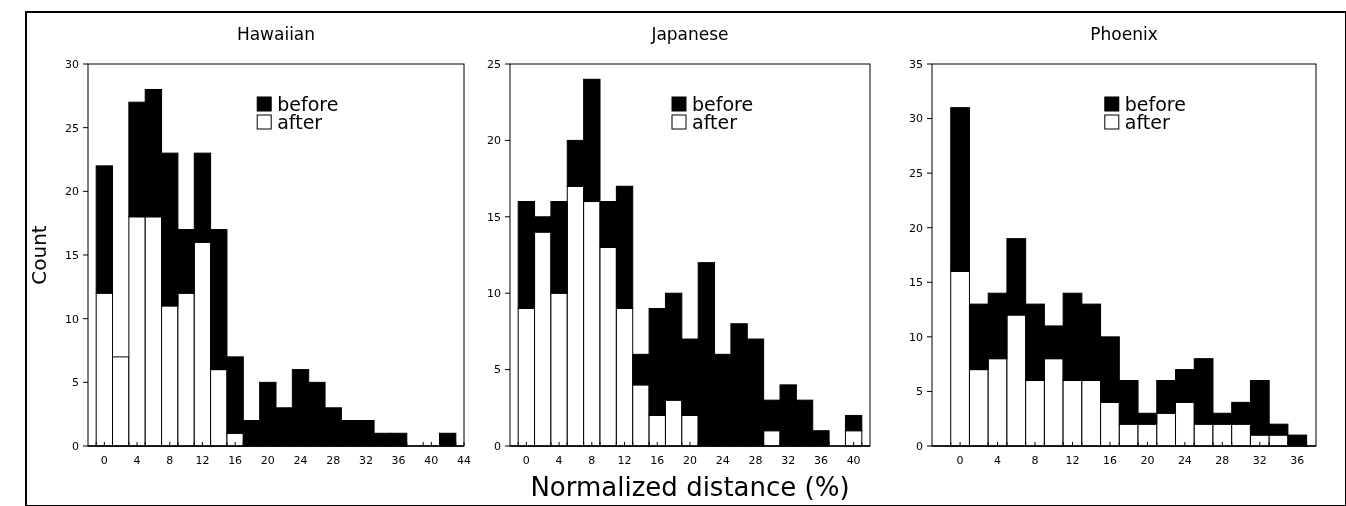 This screenshot has height=506, width=1346. Describe the element at coordinates (276, 34) in the screenshot. I see `chart-title: Hawaiian` at that location.